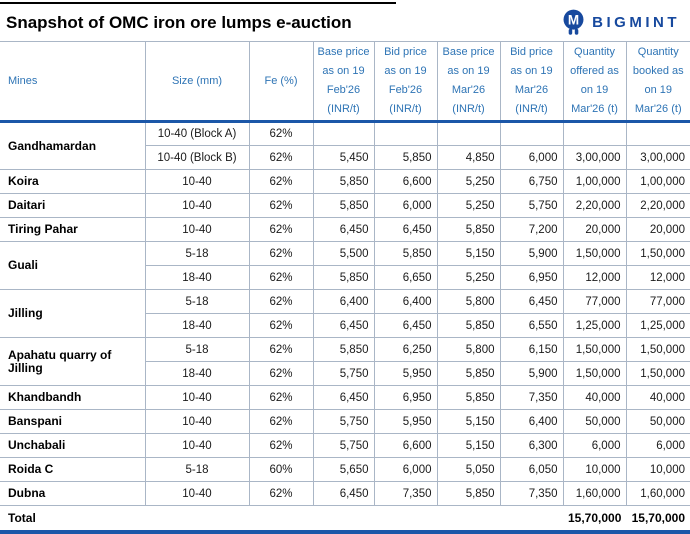 The width and height of the screenshot is (690, 534). Describe the element at coordinates (343, 253) in the screenshot. I see `value-cell: 5,500` at that location.